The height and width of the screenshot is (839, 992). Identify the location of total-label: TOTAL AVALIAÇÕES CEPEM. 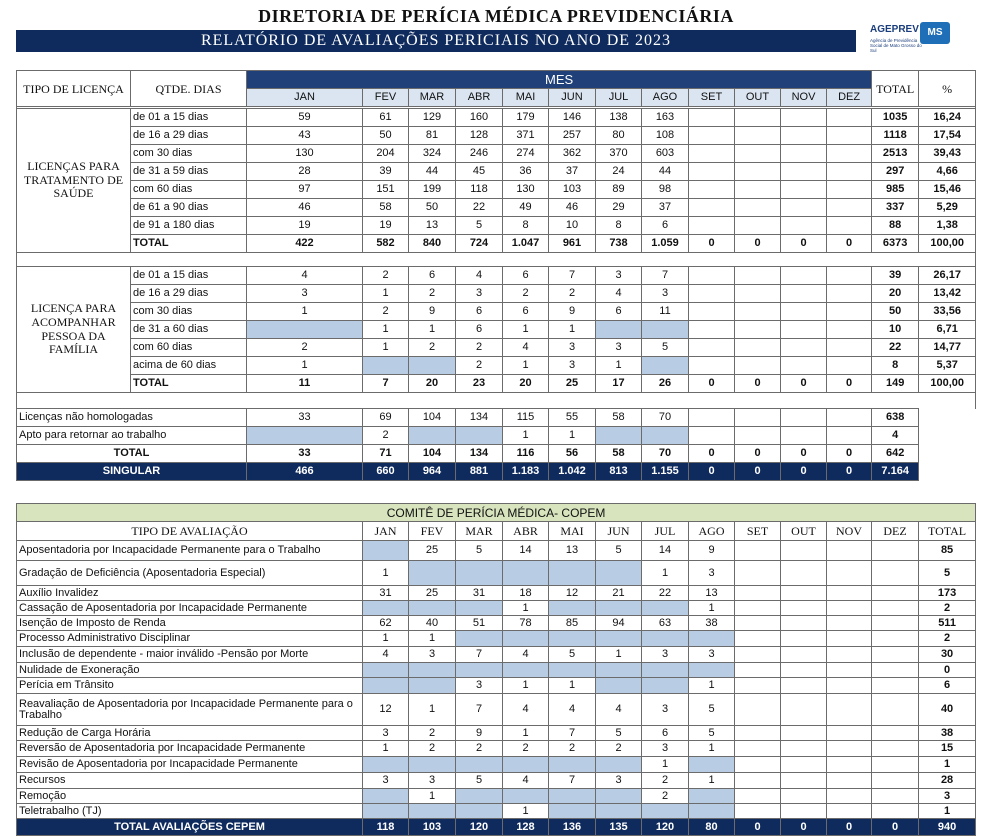
(189, 827).